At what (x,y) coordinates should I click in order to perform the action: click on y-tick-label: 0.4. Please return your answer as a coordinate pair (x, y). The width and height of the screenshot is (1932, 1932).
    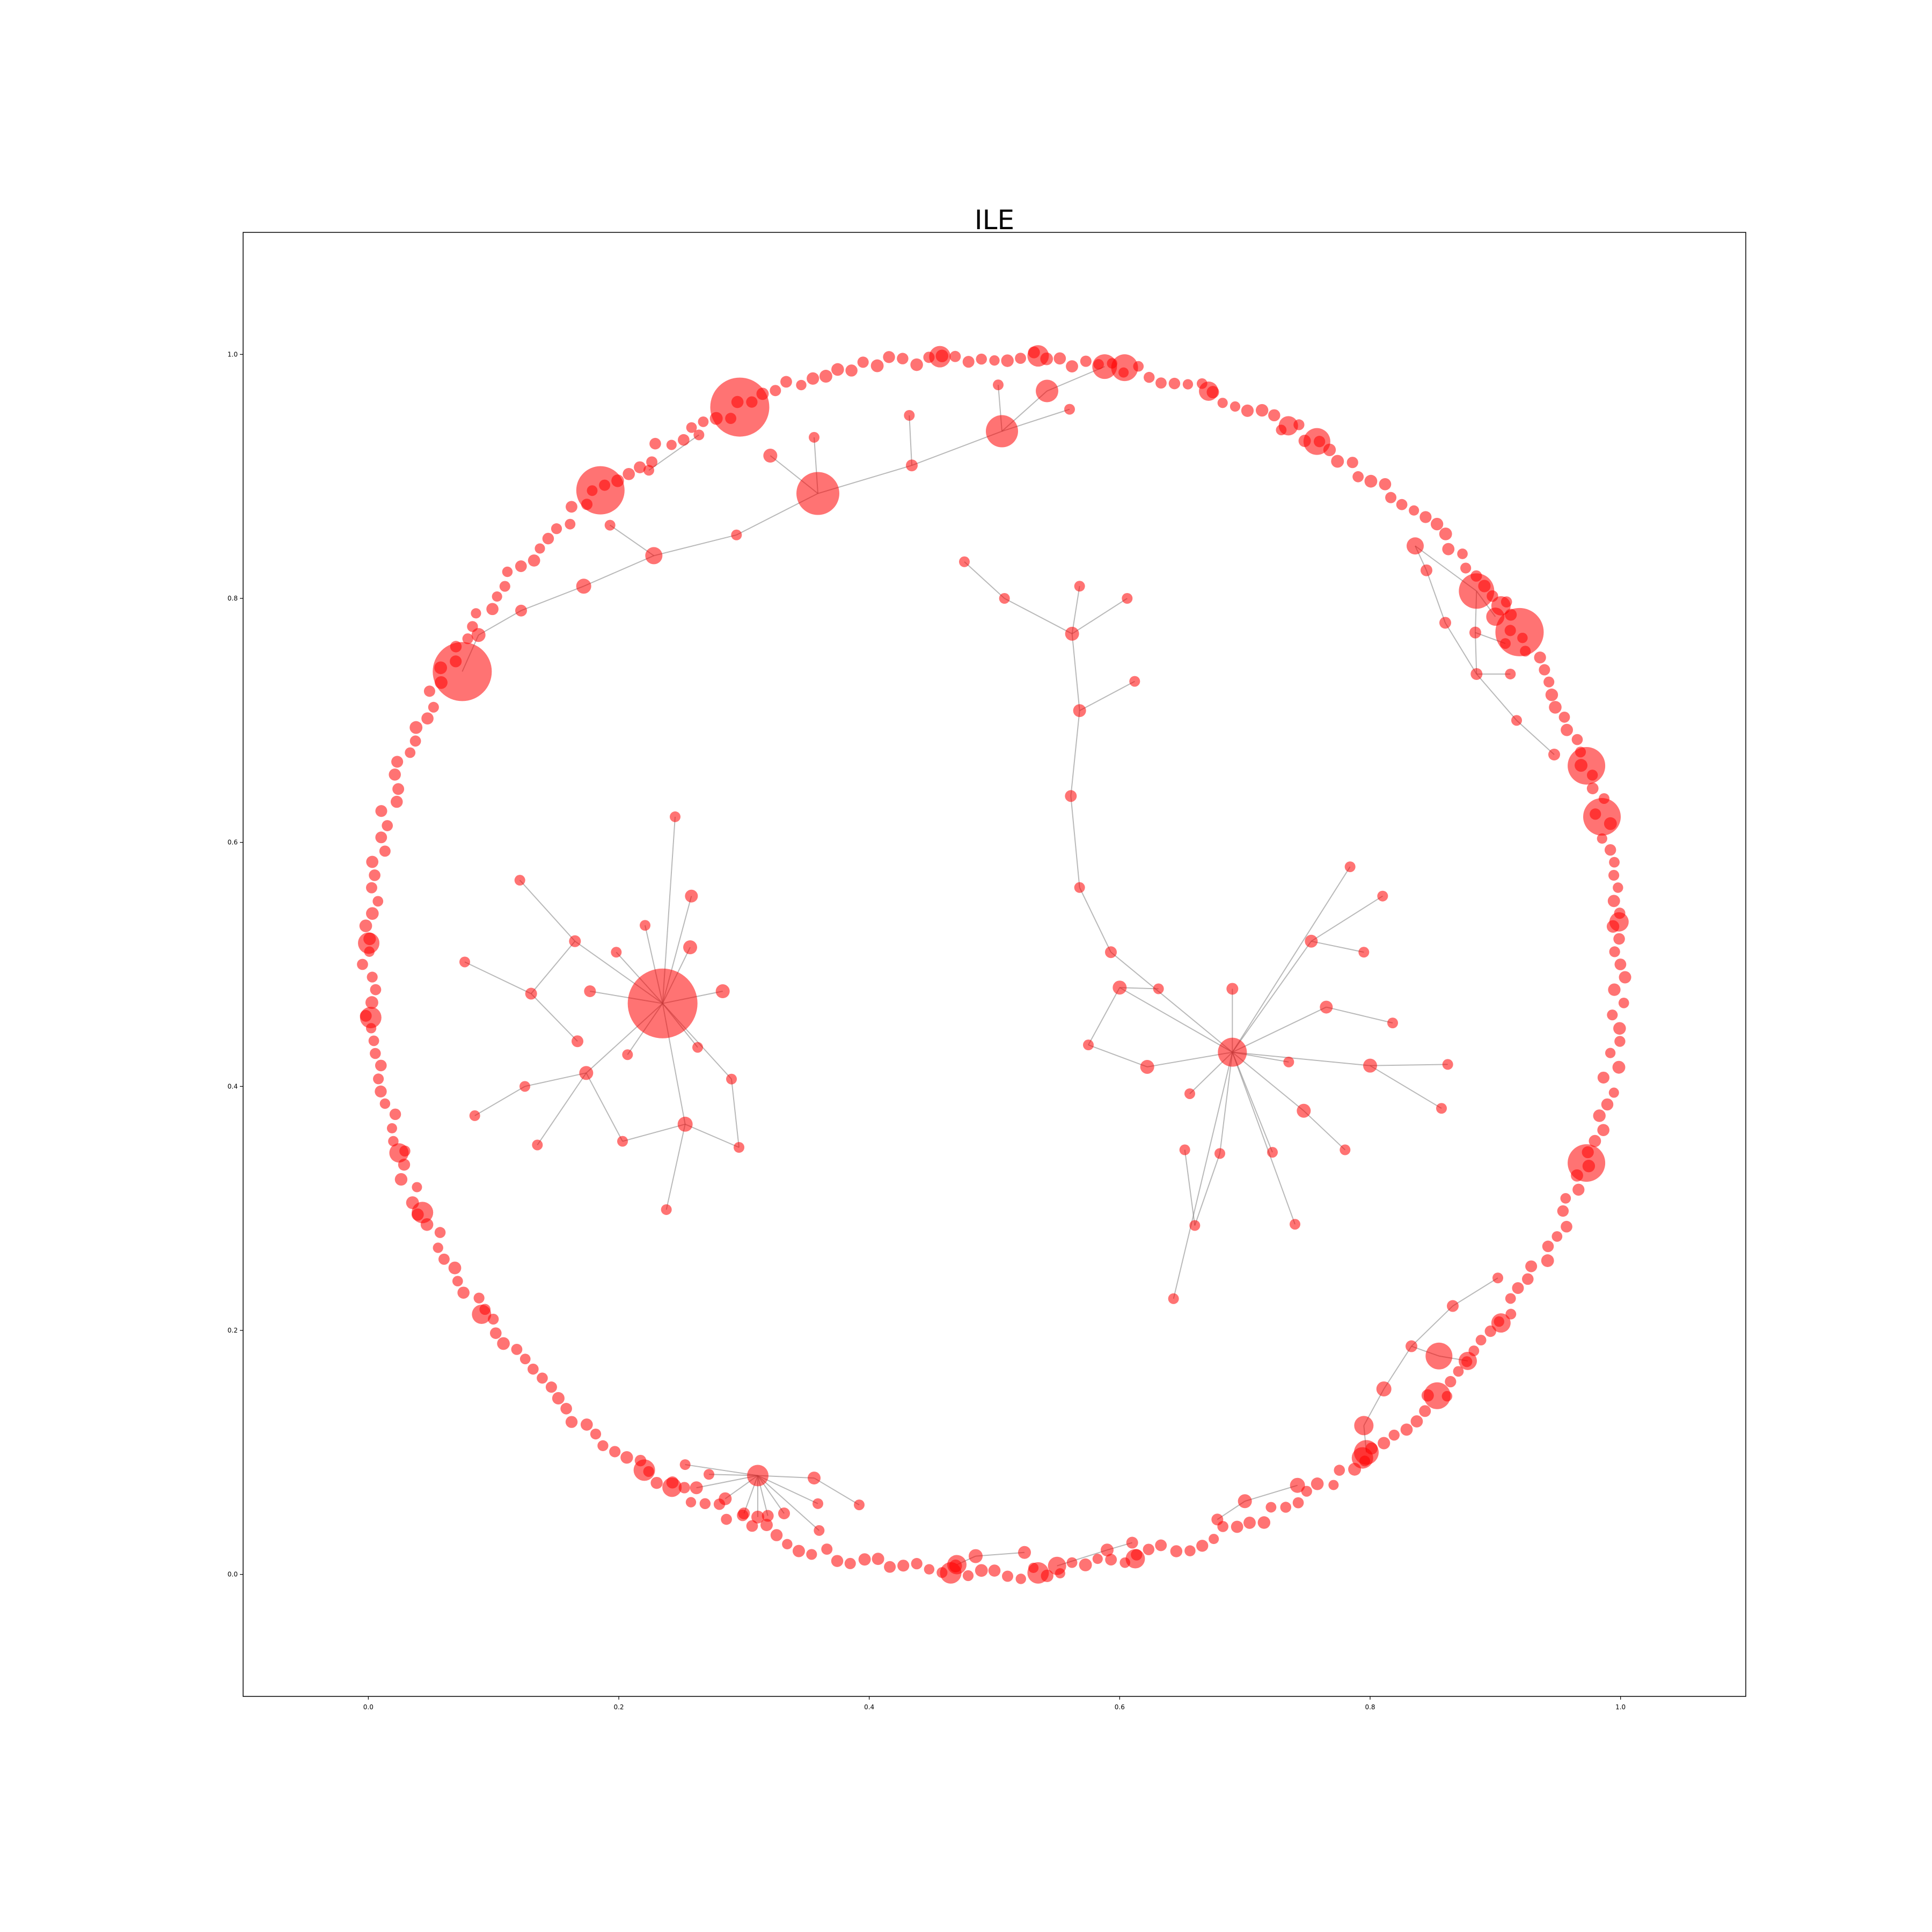
    Looking at the image, I should click on (233, 1086).